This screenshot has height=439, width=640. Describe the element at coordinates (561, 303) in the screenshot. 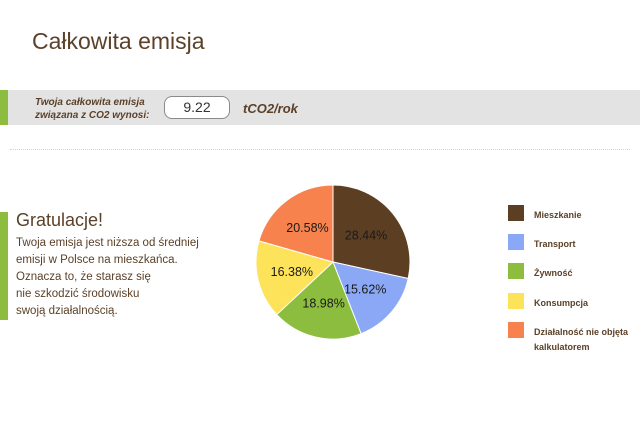

I see `legend-label: Konsumpcja` at that location.